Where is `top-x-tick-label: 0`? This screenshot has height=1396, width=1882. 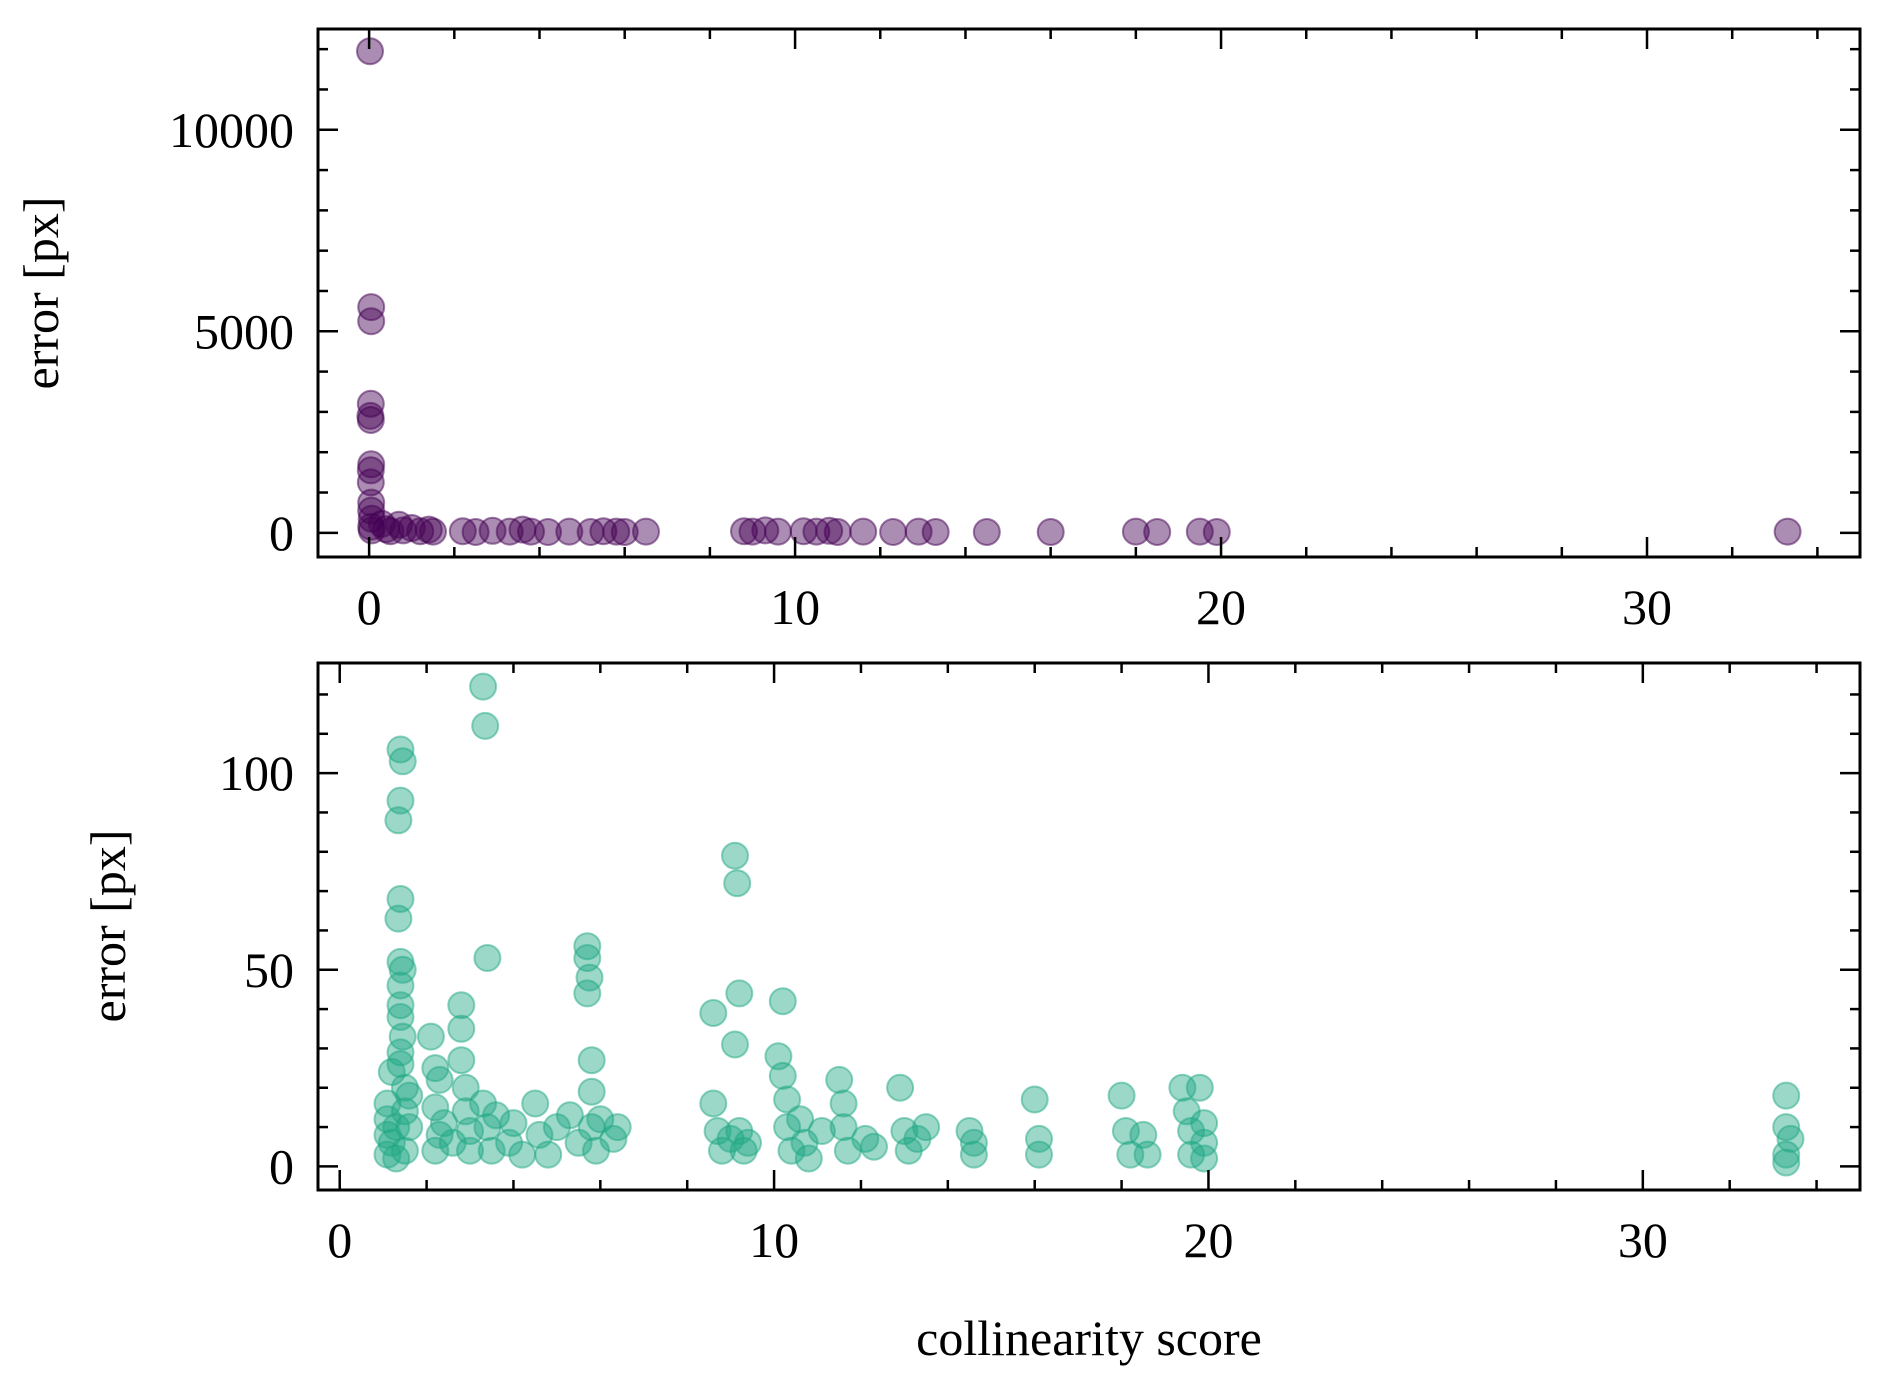
top-x-tick-label: 0 is located at coordinates (369, 607).